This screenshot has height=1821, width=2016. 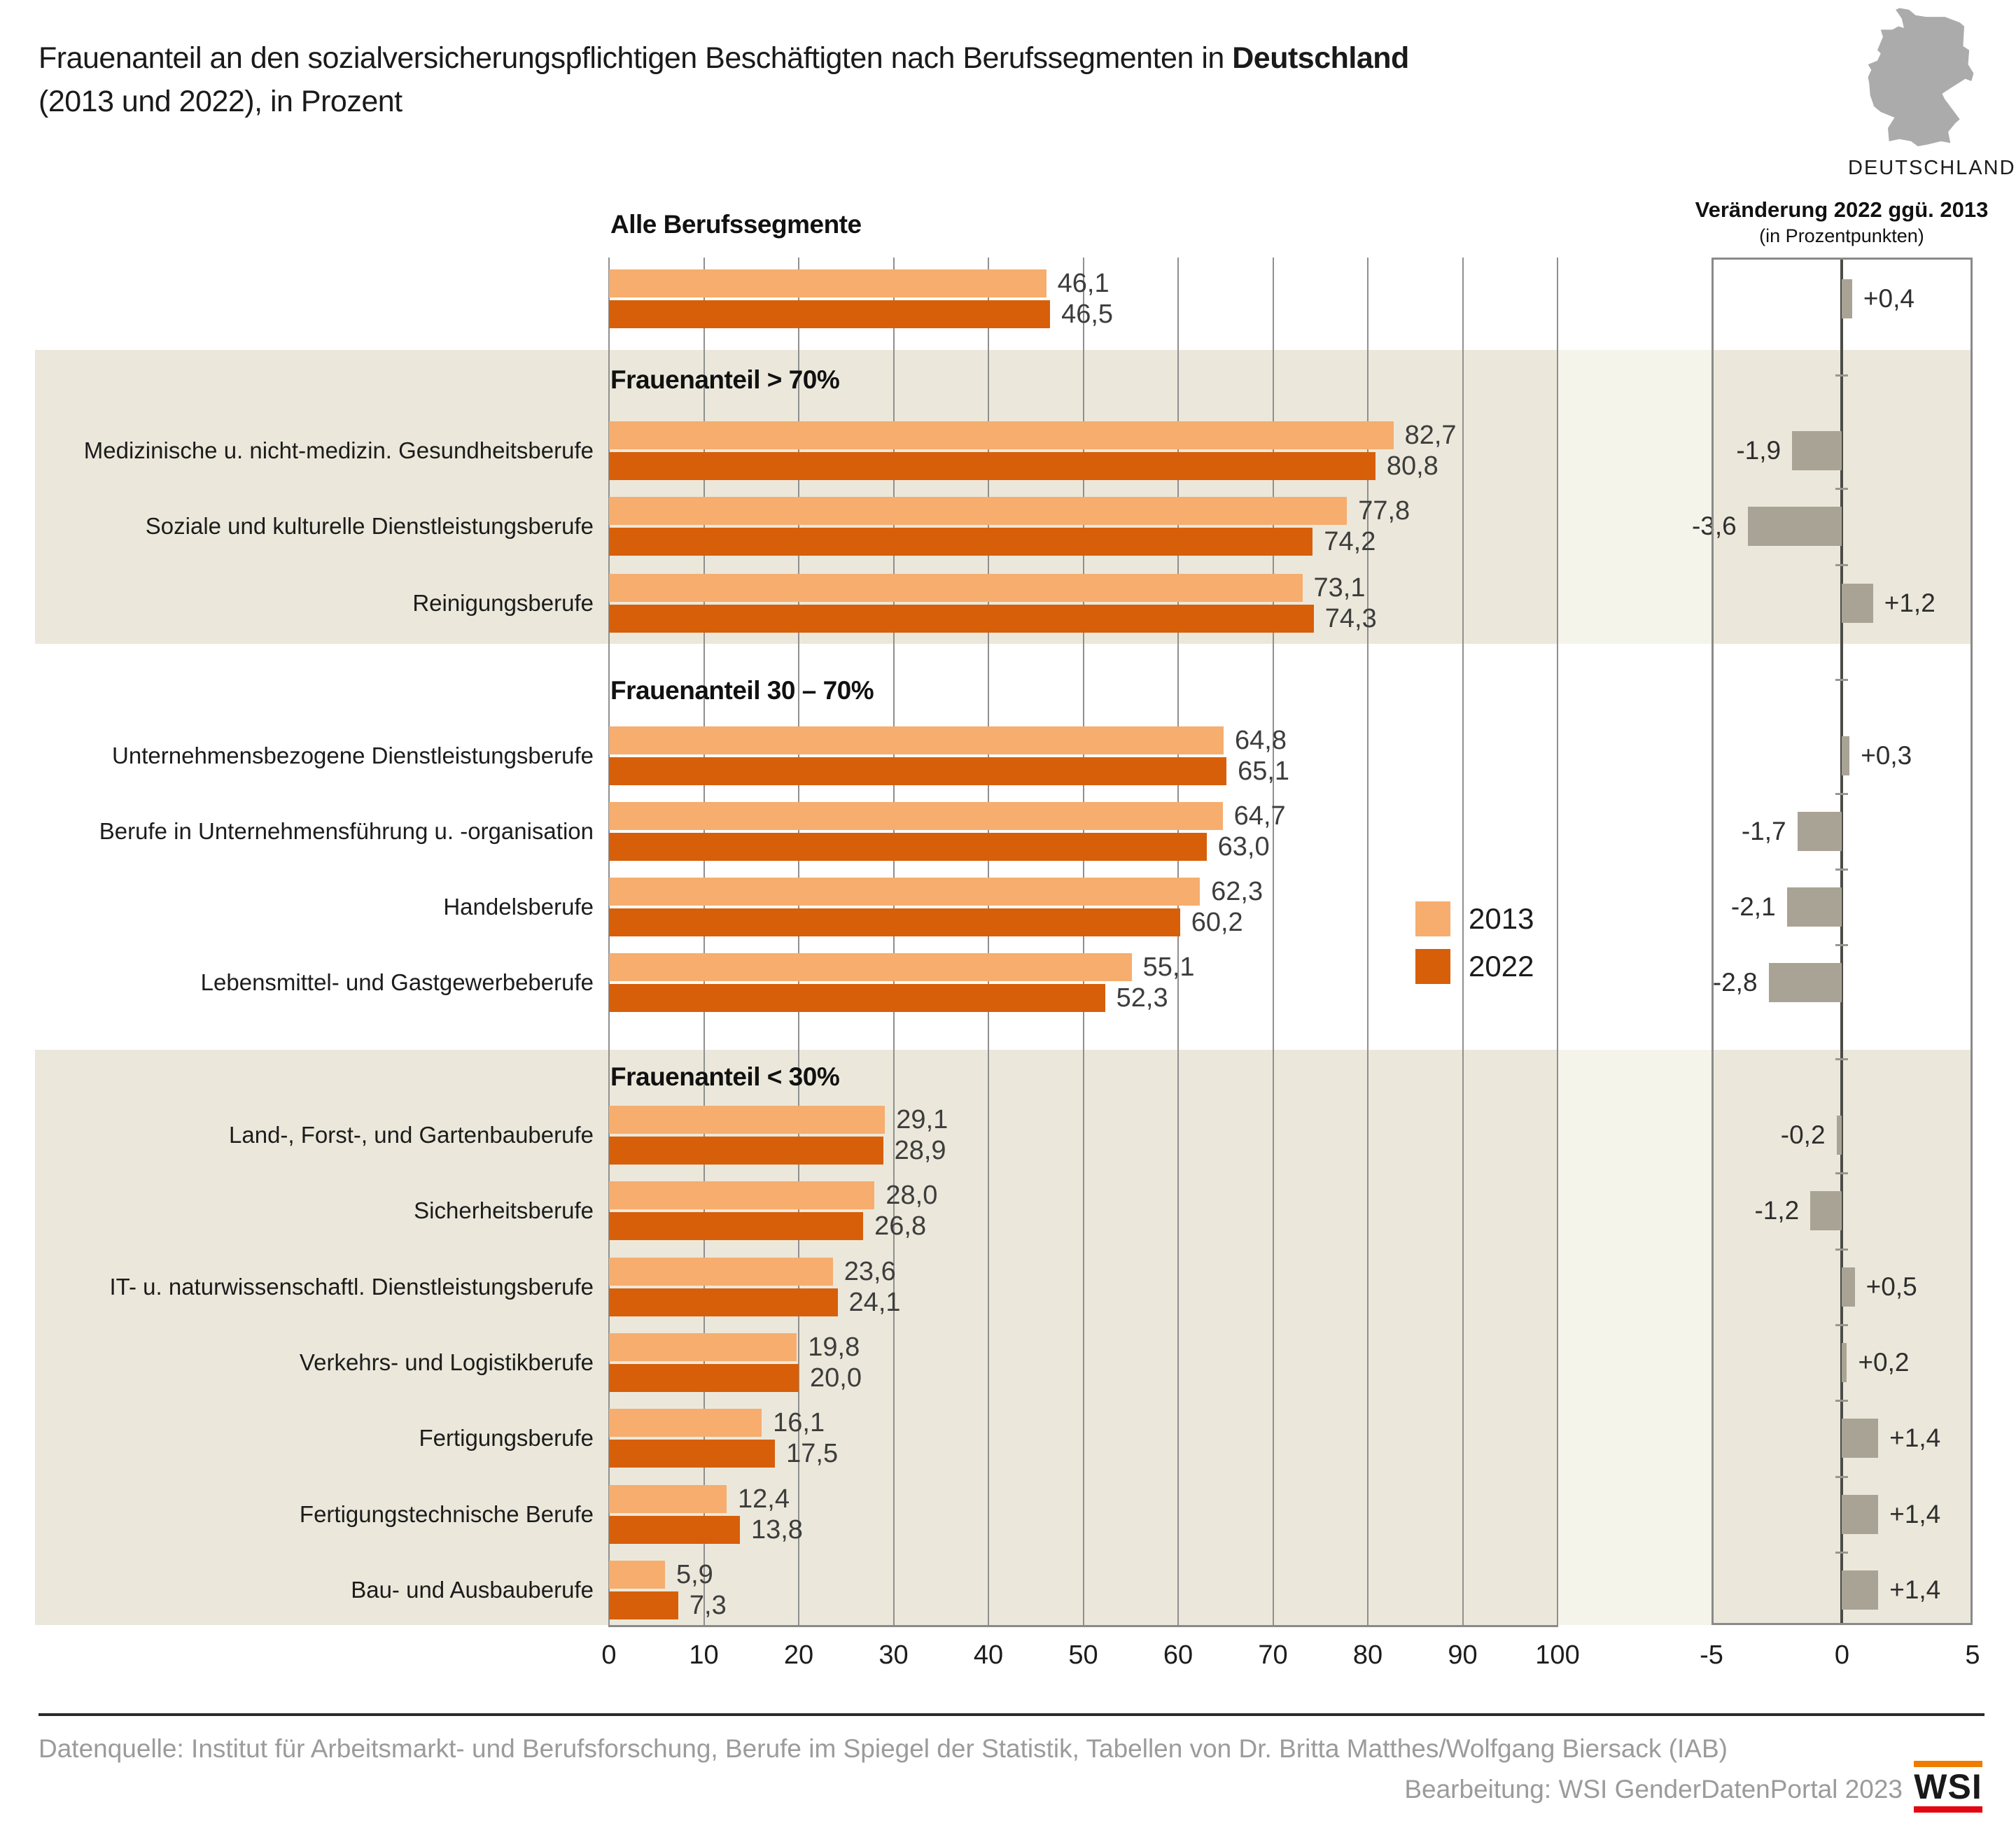 I want to click on change-axis-label: -5, so click(x=1711, y=1655).